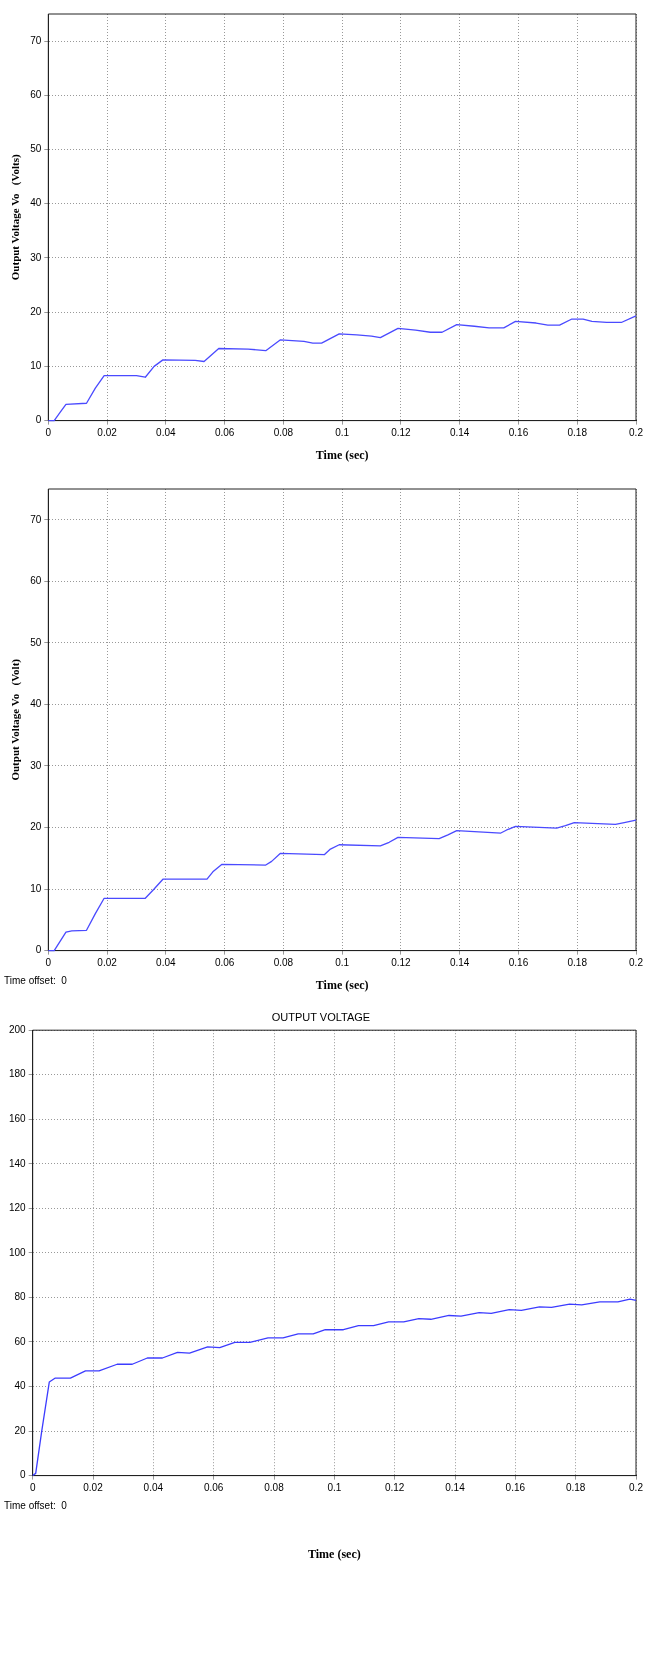 The width and height of the screenshot is (652, 1656). I want to click on y-axis-title: Output Voltage Vo (Volts), so click(16, 217).